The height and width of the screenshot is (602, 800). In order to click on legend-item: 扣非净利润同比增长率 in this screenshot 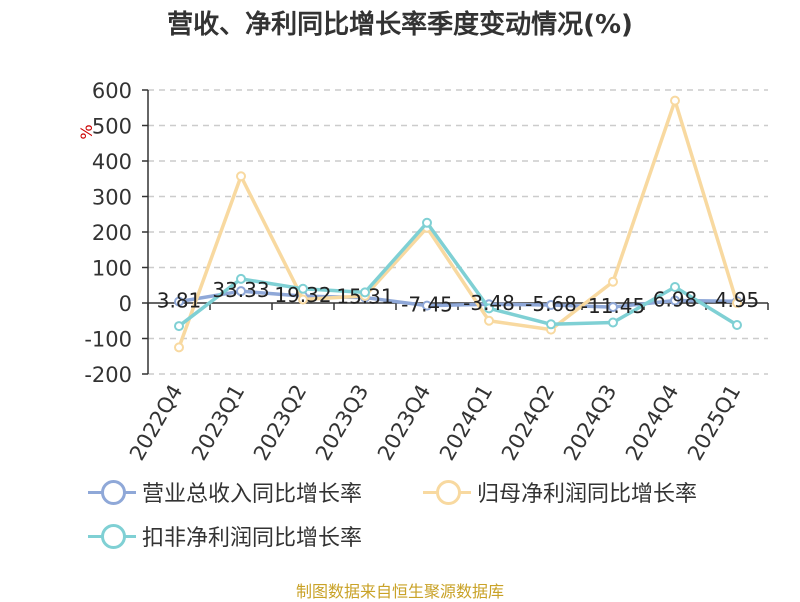, I will do `click(225, 536)`.